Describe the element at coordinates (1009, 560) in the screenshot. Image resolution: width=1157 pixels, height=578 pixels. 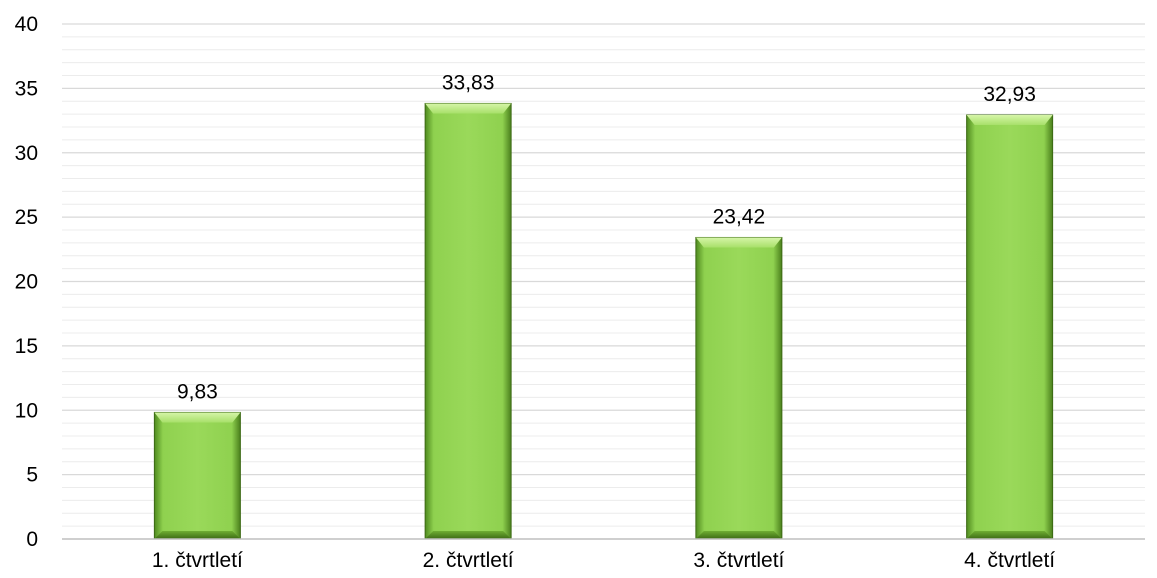
I see `x-tick-label: 4. čtvrtletí` at that location.